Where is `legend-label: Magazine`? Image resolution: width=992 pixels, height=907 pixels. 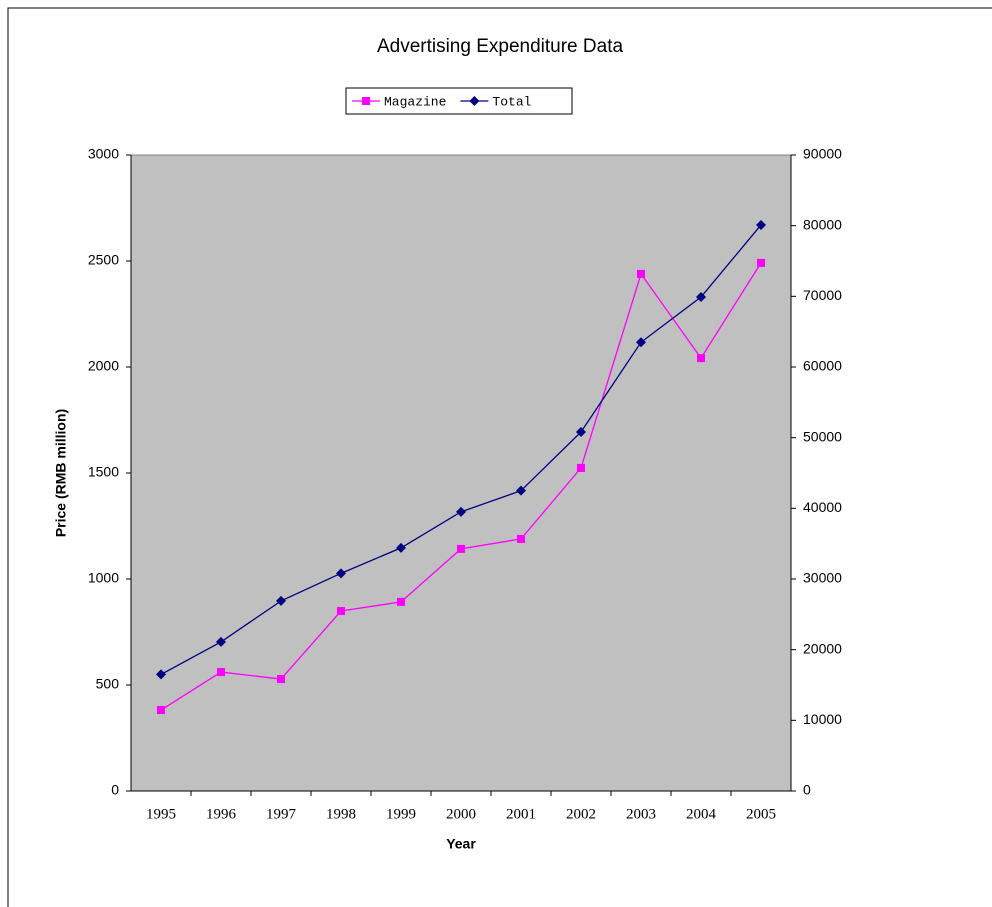 legend-label: Magazine is located at coordinates (415, 101).